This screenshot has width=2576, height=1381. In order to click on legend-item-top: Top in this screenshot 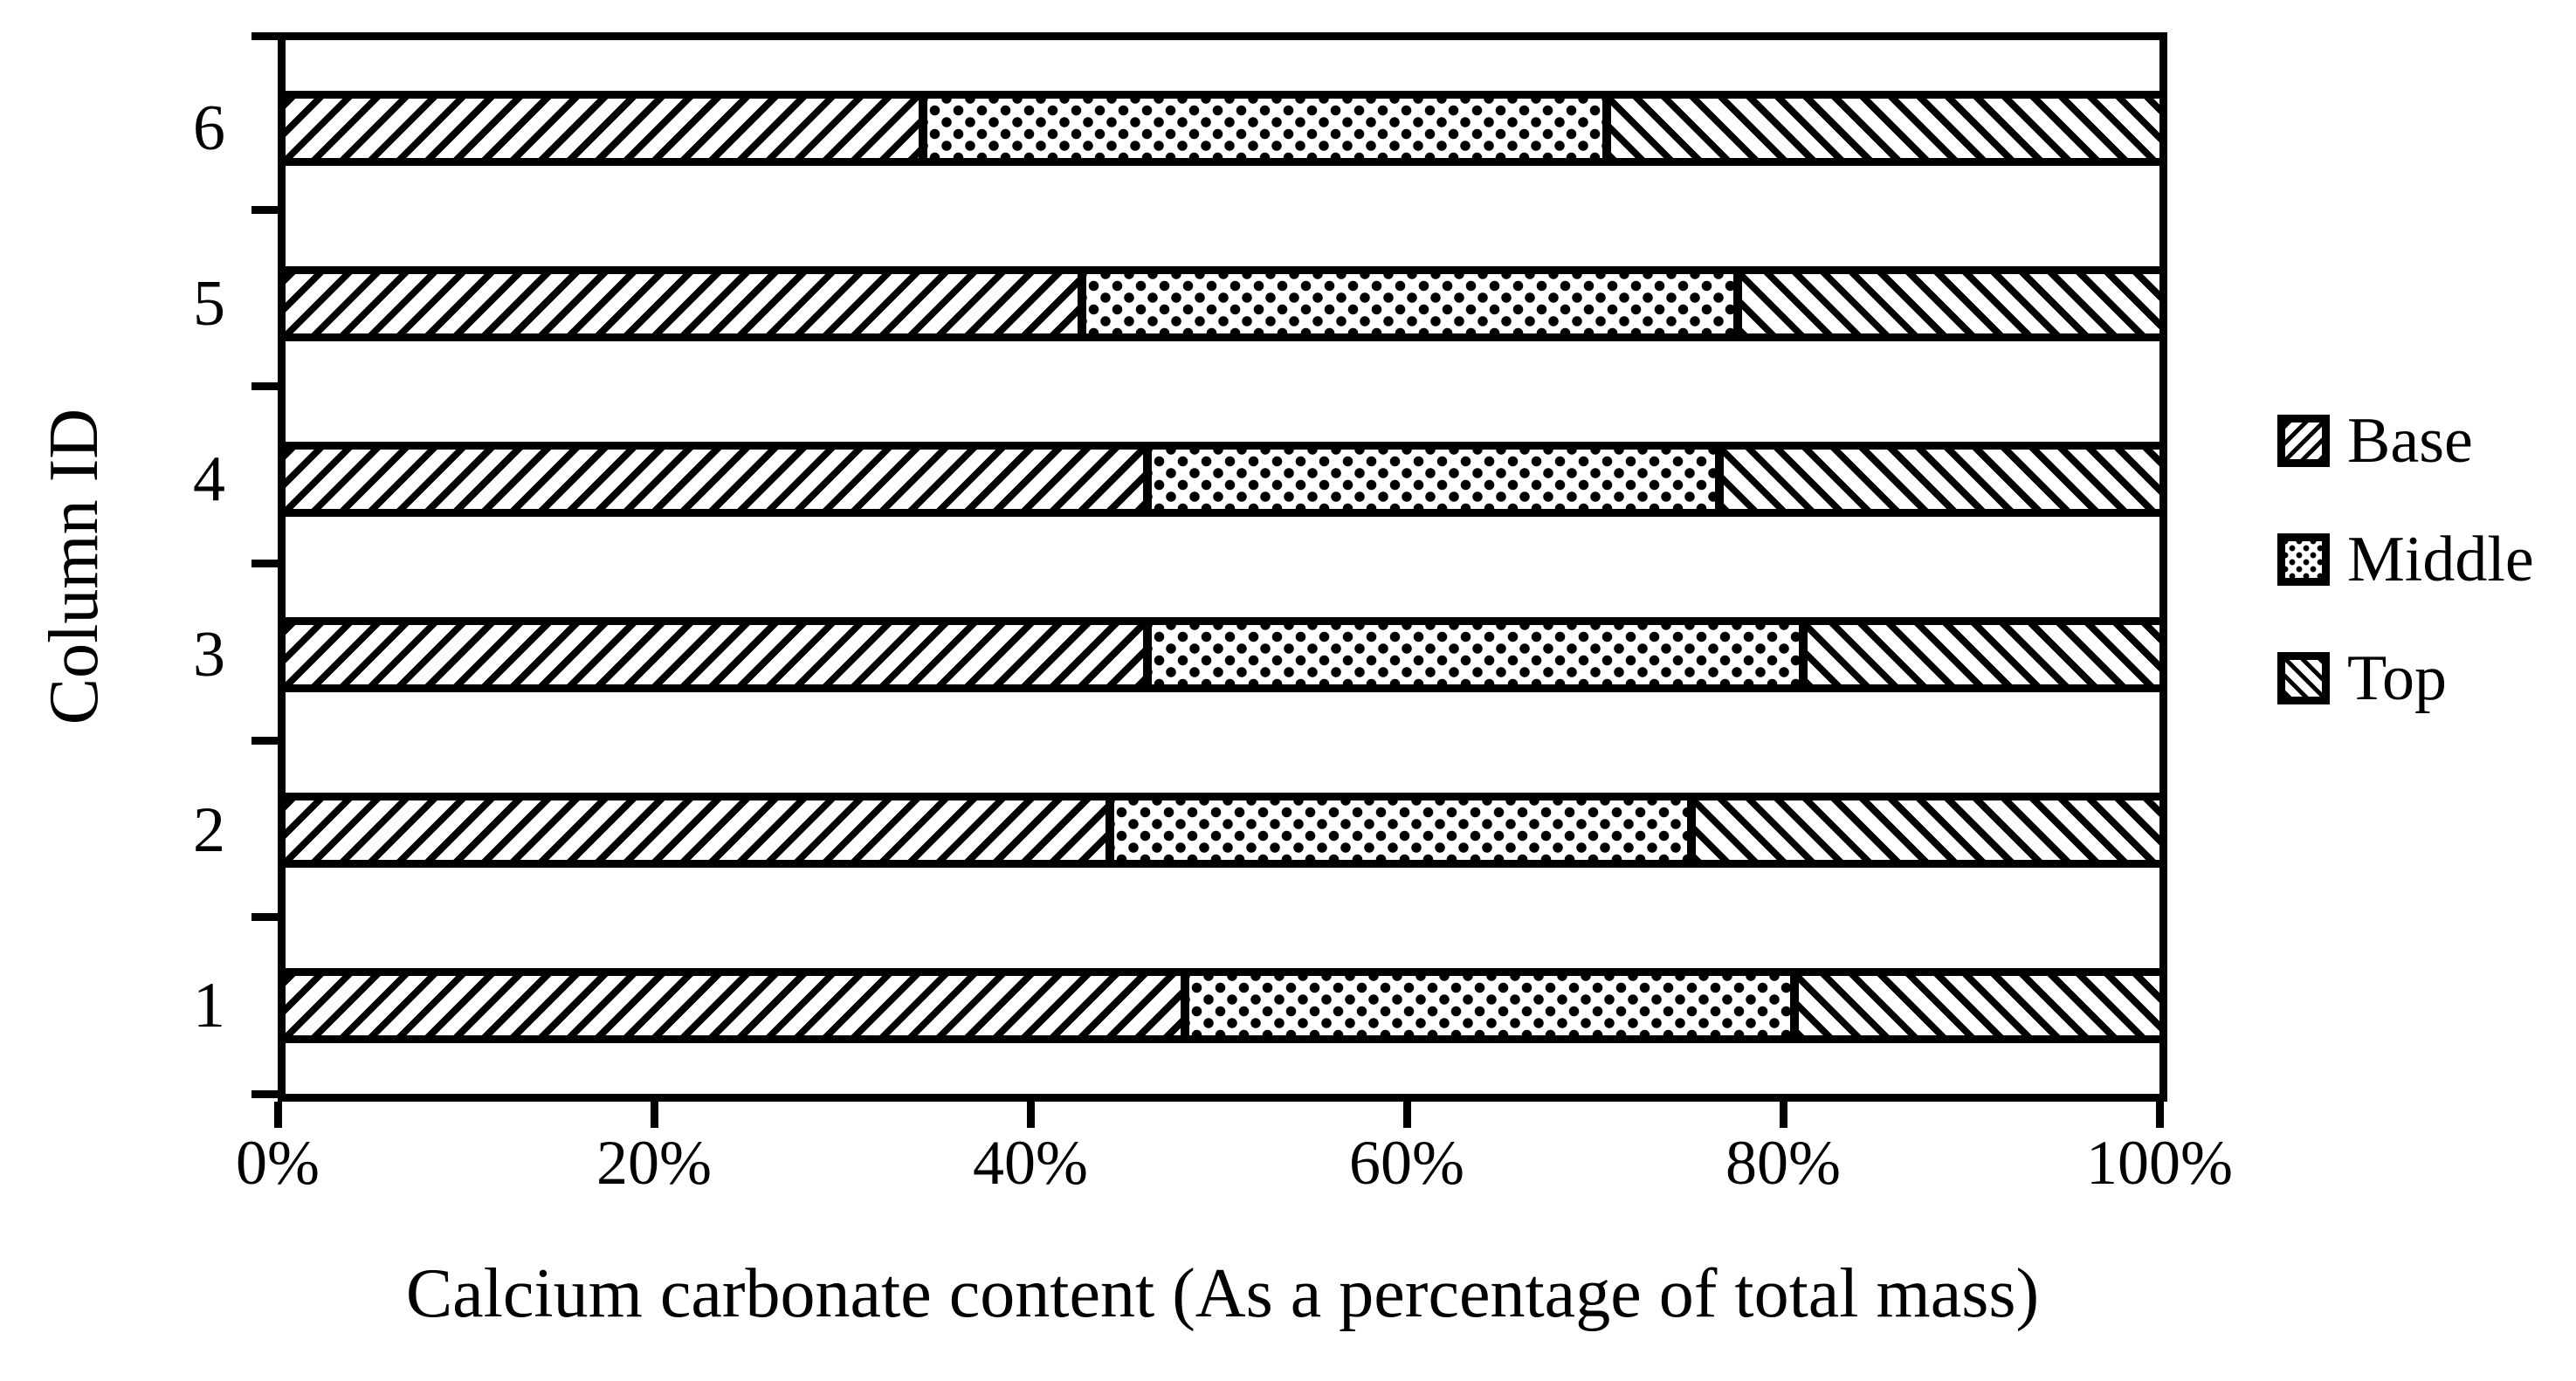, I will do `click(2405, 678)`.